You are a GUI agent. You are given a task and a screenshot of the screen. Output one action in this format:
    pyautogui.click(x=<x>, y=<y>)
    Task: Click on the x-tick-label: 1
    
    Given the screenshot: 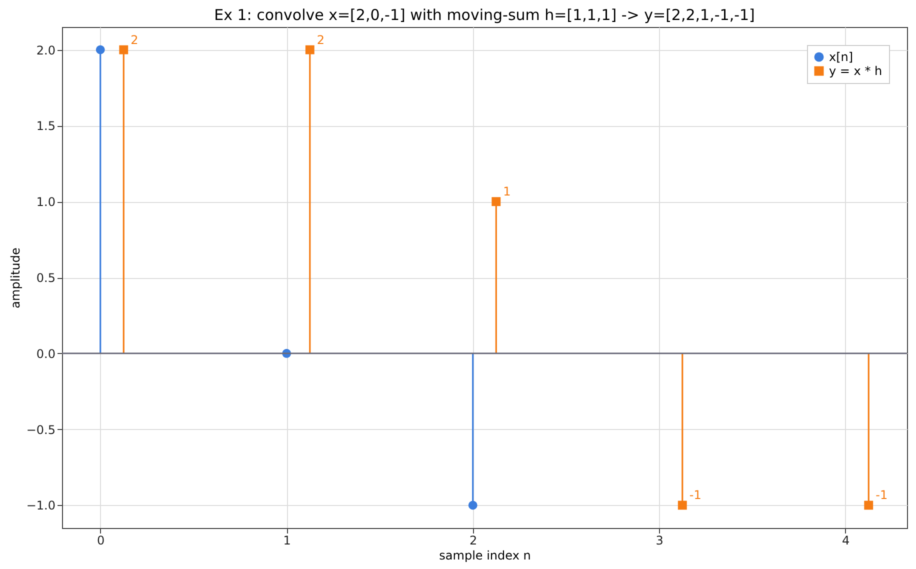 What is the action you would take?
    pyautogui.click(x=287, y=541)
    